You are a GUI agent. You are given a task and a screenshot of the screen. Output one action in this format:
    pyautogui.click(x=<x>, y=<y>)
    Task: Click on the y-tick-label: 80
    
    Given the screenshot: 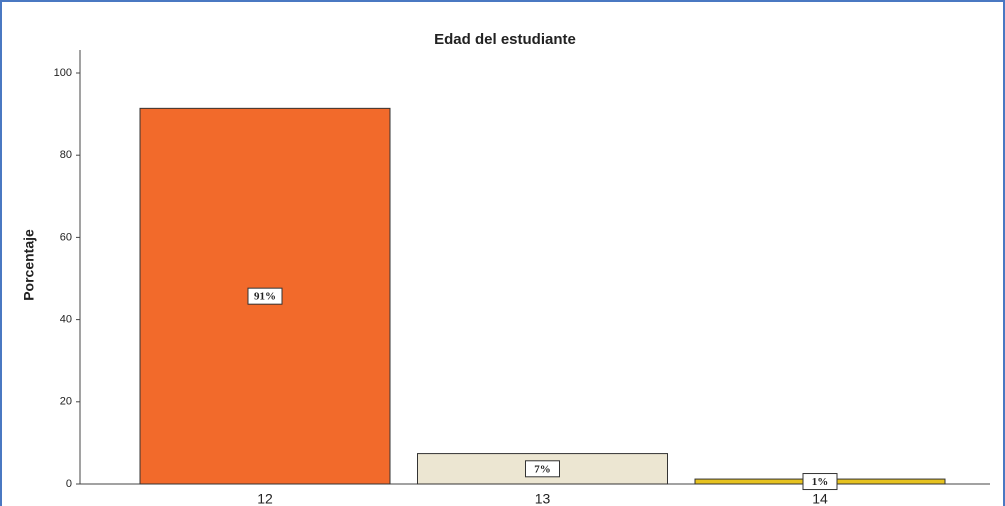 What is the action you would take?
    pyautogui.click(x=66, y=155)
    